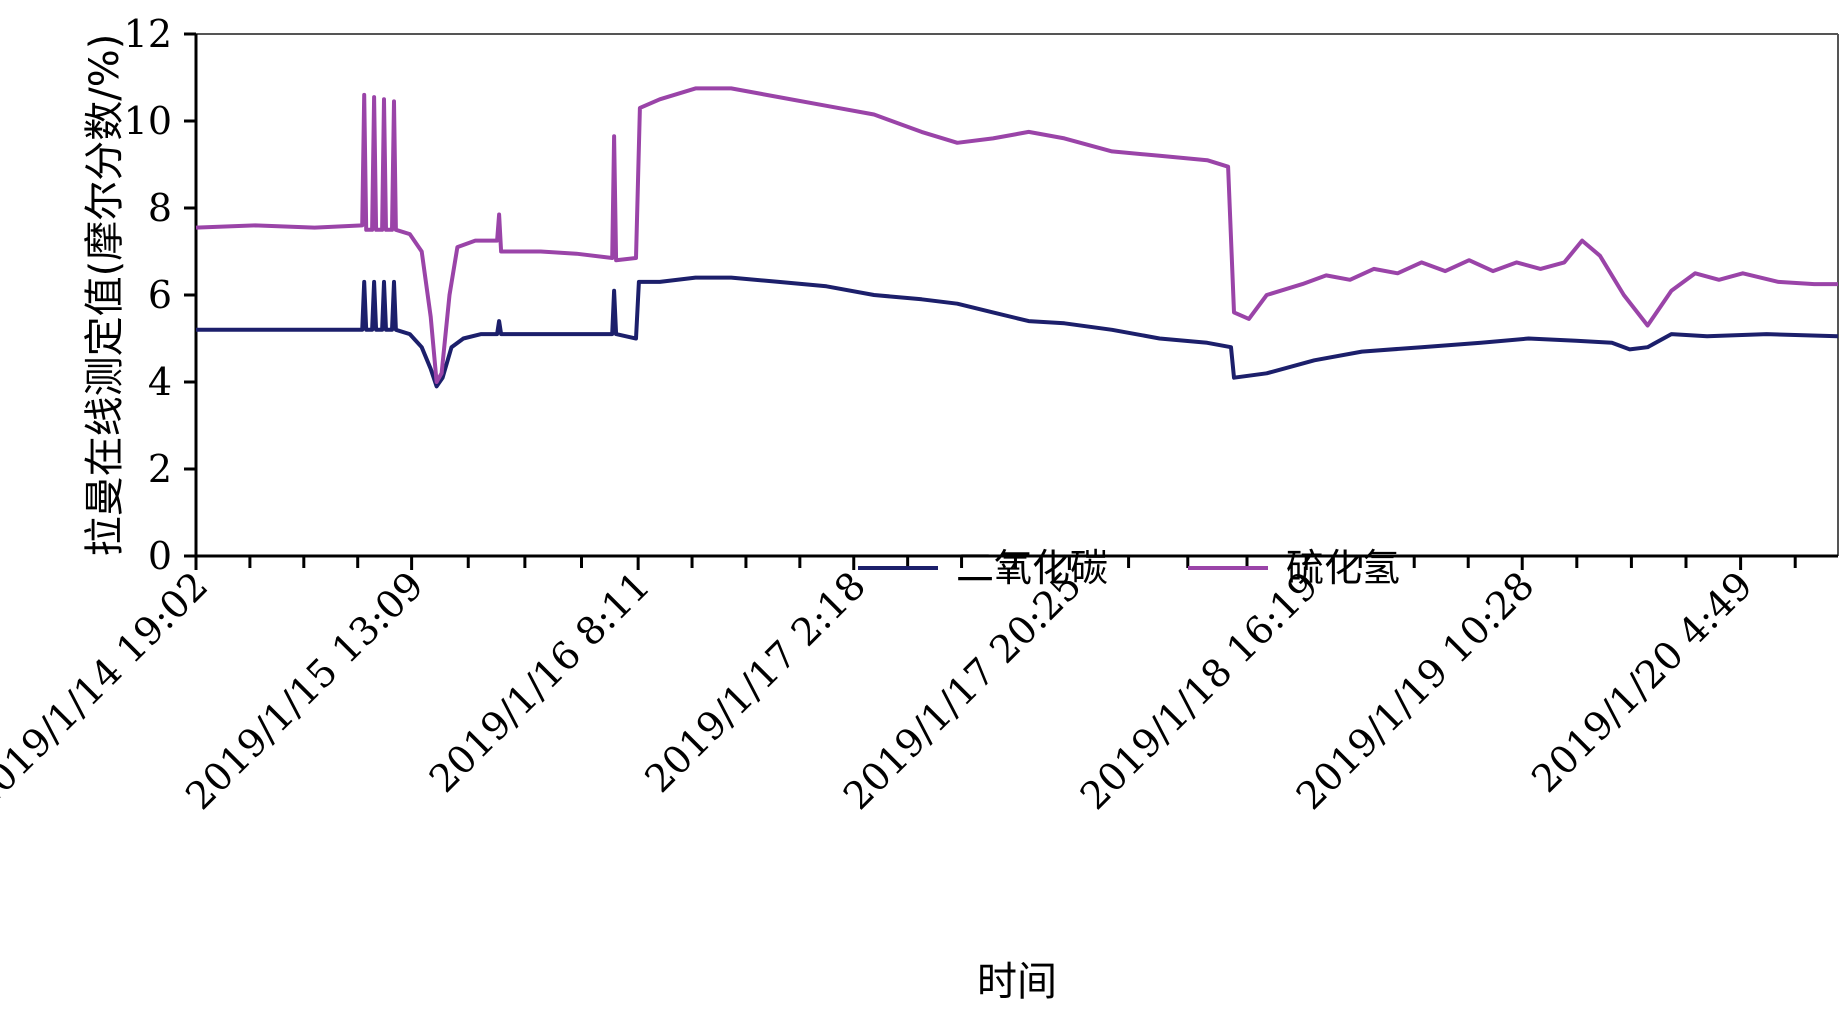 The height and width of the screenshot is (1013, 1844). I want to click on x-tick-label: 2019/1/16 8:11, so click(540, 682).